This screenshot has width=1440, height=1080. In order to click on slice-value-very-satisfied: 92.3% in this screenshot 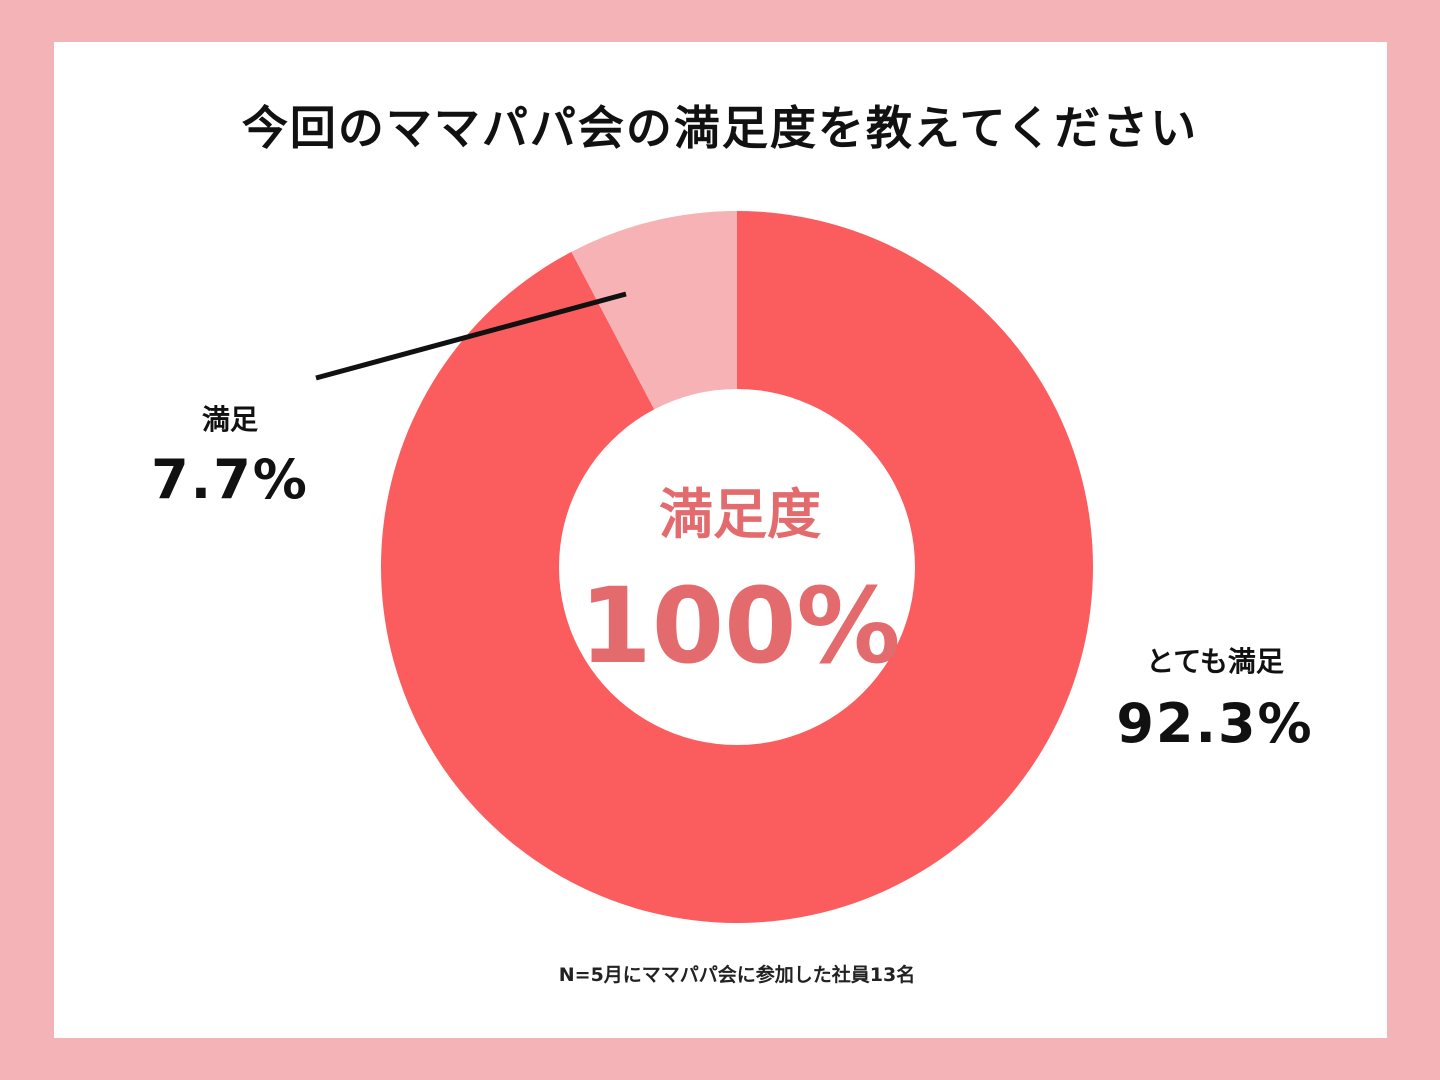, I will do `click(1215, 723)`.